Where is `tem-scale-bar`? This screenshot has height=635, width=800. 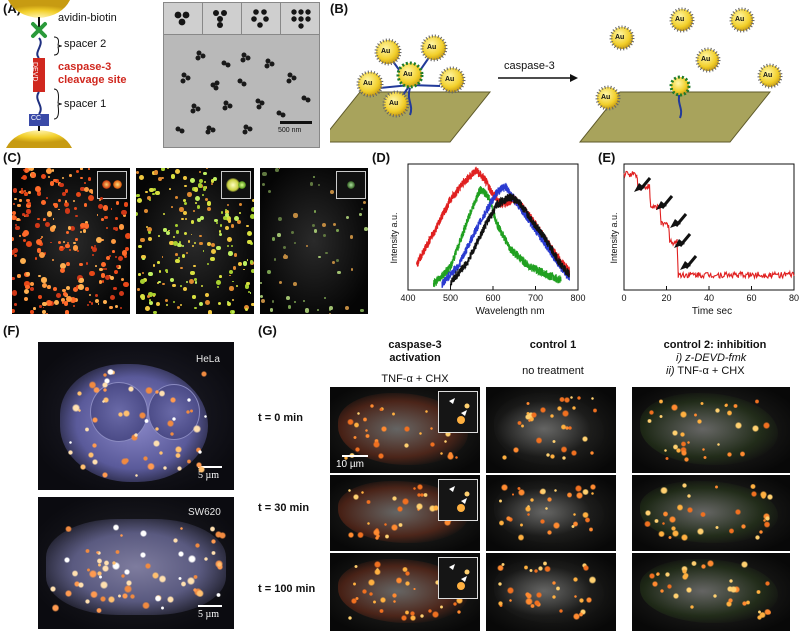
tem-scale-bar is located at coordinates (296, 122).